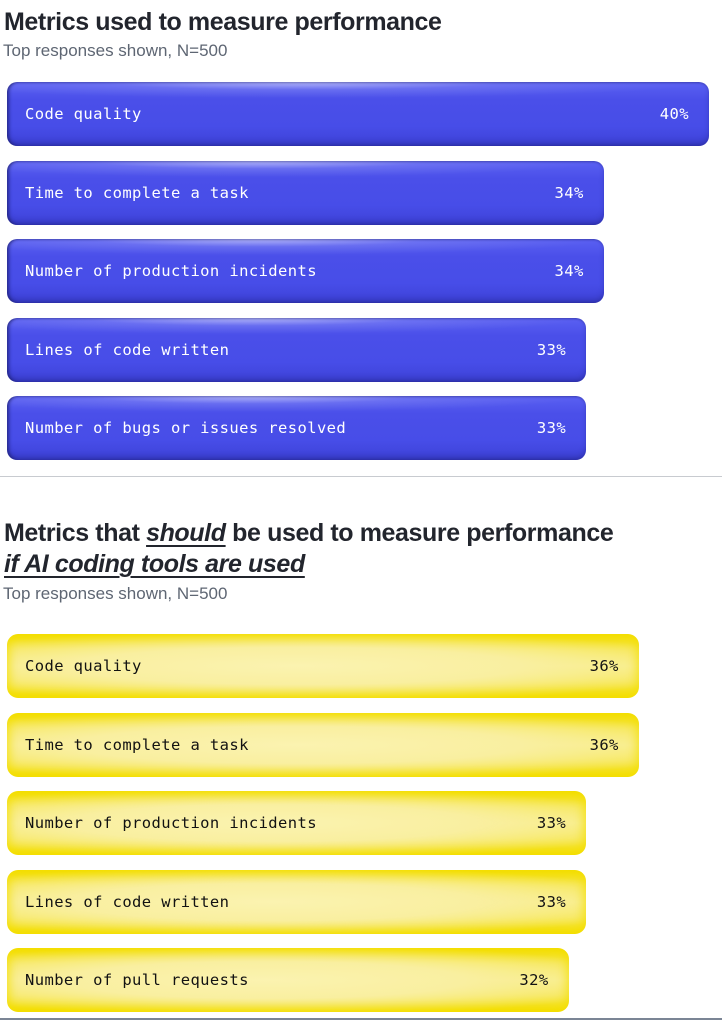  Describe the element at coordinates (154, 564) in the screenshot. I see `title-text-line2: if AI coding tools are used` at that location.